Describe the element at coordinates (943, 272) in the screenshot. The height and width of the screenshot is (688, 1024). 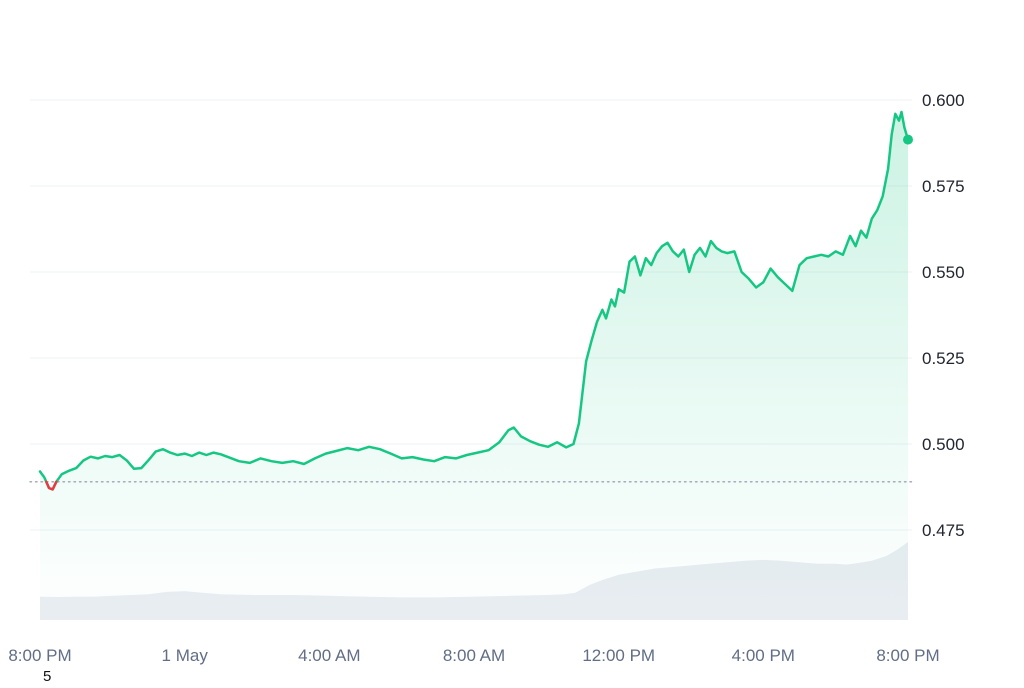
I see `y-axis-label: 0.550` at that location.